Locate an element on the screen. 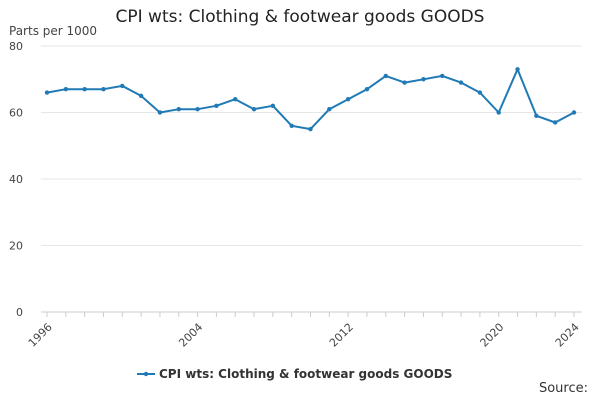 The image size is (600, 400). chart-title: CPI wts: Clothing & footwear goods GOODS is located at coordinates (300, 17).